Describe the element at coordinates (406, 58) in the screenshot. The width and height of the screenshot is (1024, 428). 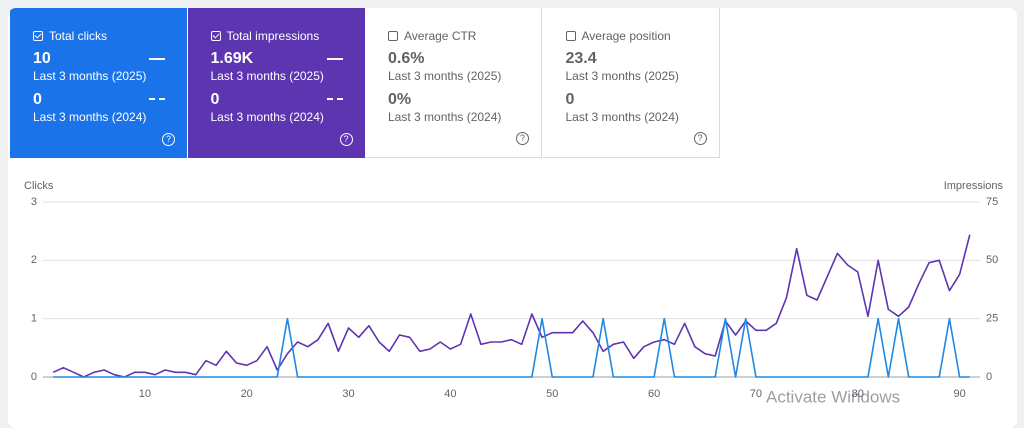
I see `metric-value: 0.6%` at that location.